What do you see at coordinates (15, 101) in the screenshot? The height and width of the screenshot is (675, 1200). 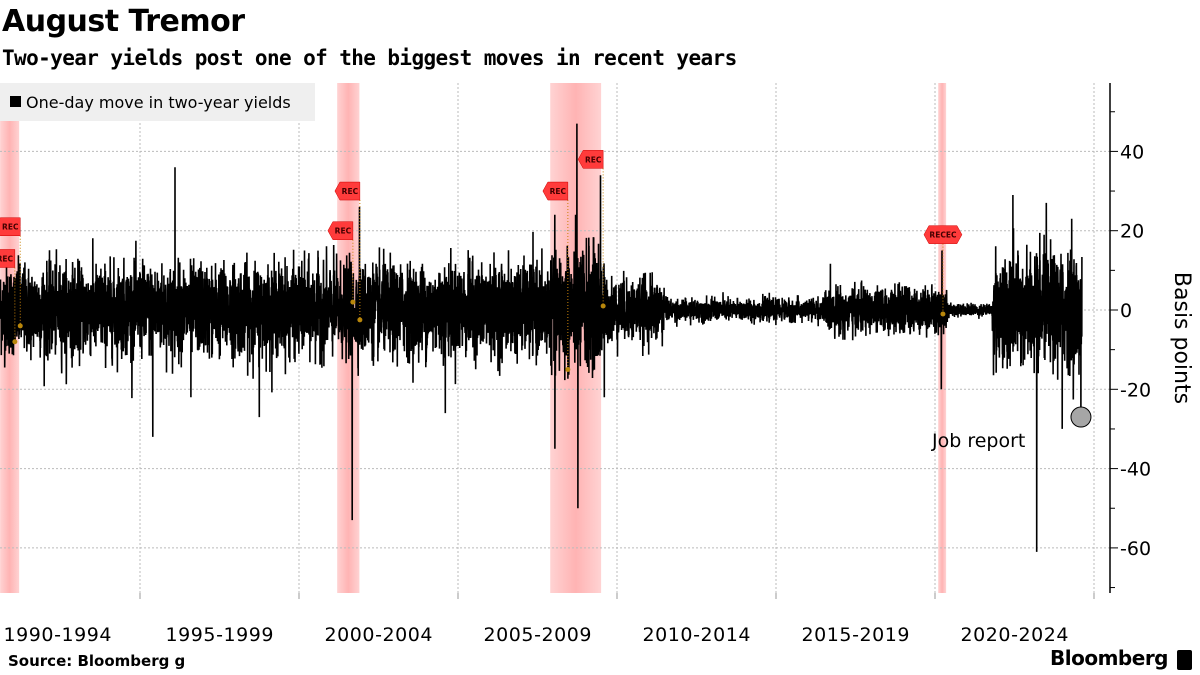 I see `legend-swatch` at bounding box center [15, 101].